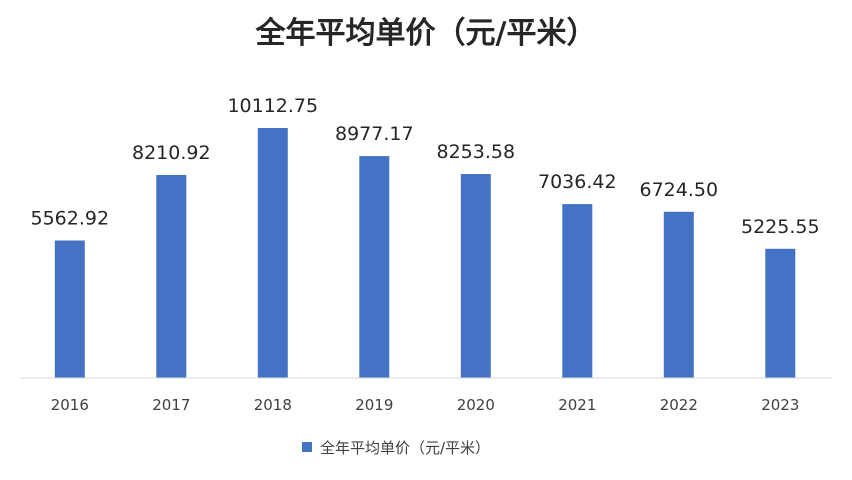 The image size is (852, 480). Describe the element at coordinates (405, 448) in the screenshot. I see `legend-label: 全年平均单价（元/平米）` at that location.